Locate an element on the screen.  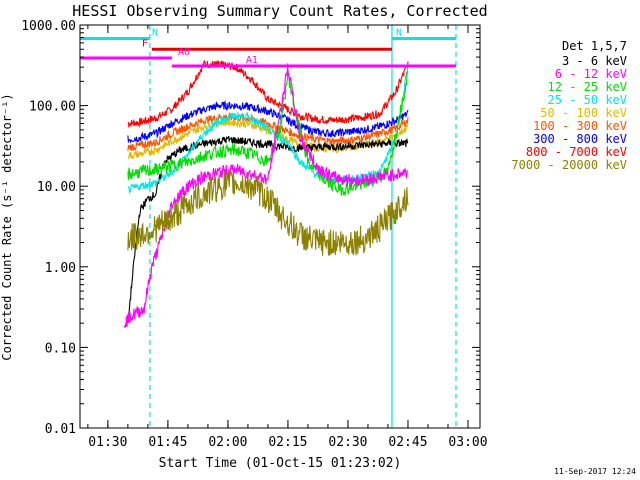
y-tick-label: 0.10 is located at coordinates (60, 348).